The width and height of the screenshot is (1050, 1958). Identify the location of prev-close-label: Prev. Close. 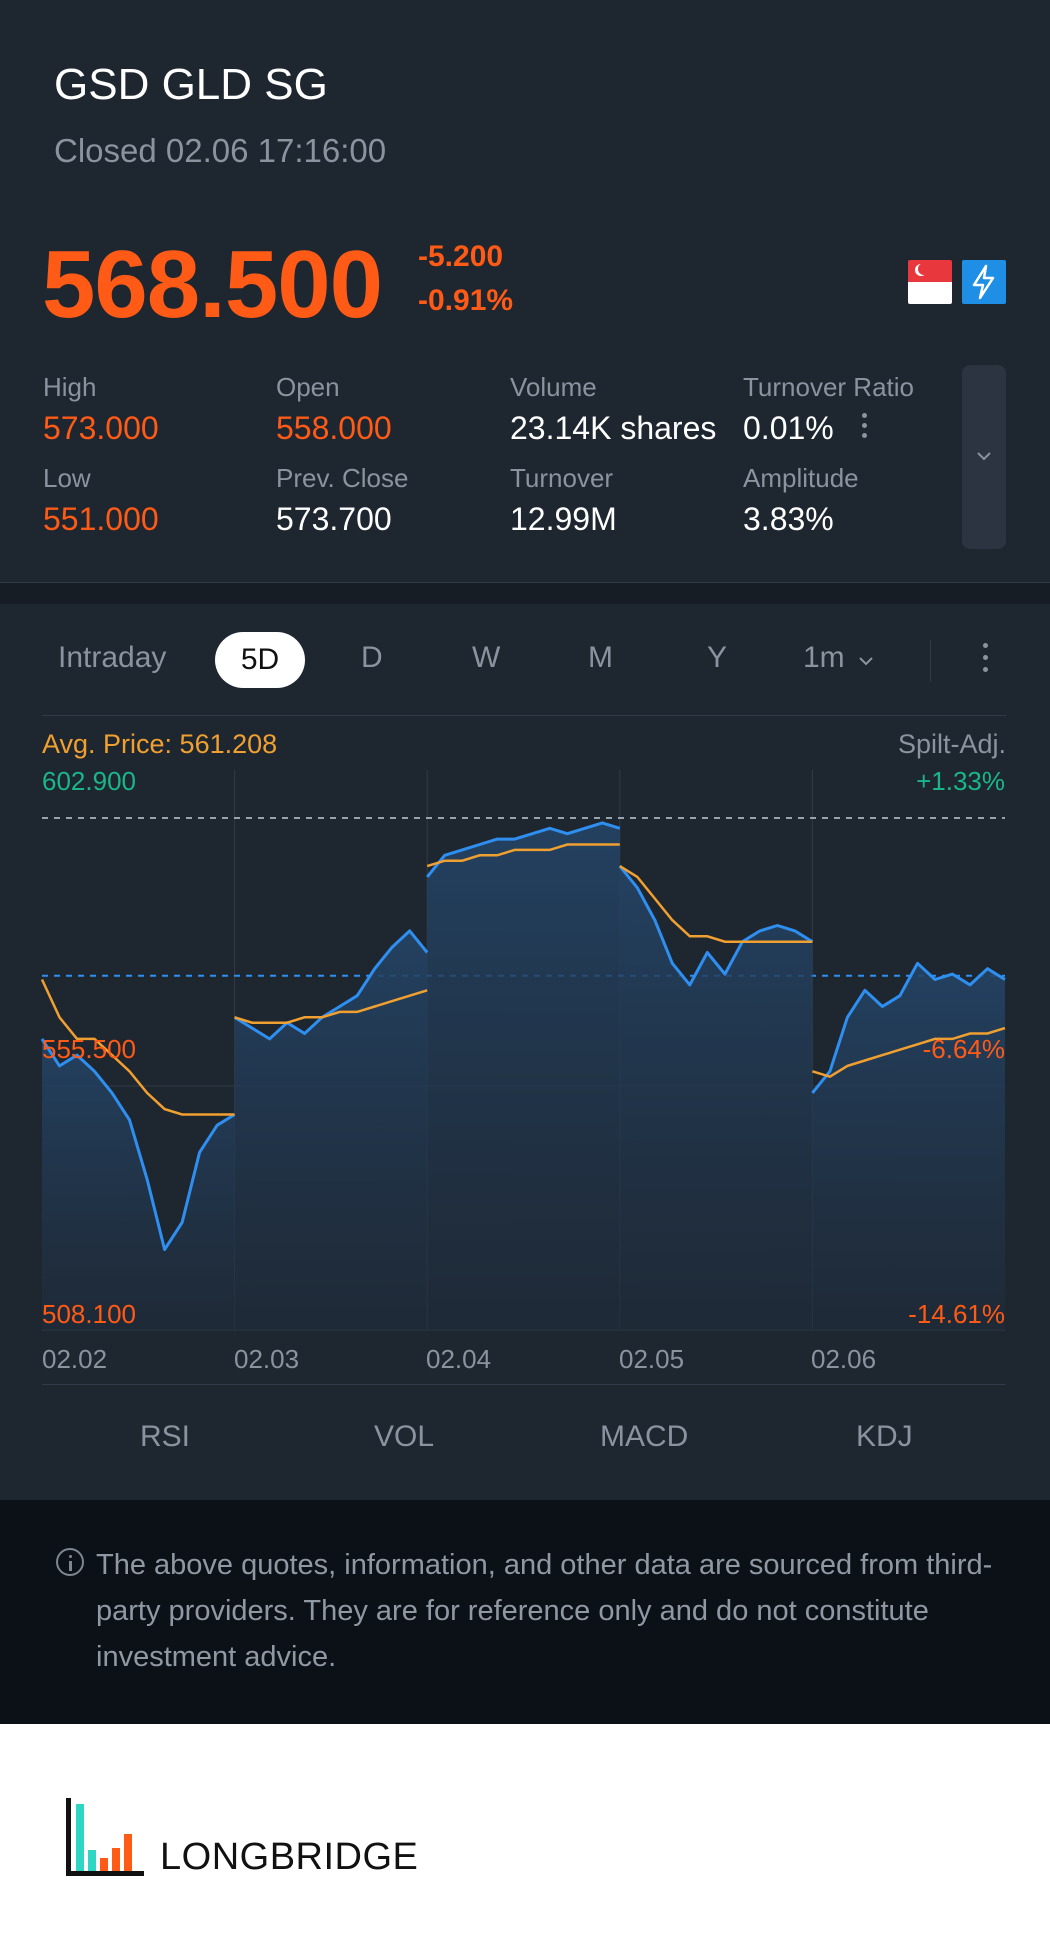
(342, 478).